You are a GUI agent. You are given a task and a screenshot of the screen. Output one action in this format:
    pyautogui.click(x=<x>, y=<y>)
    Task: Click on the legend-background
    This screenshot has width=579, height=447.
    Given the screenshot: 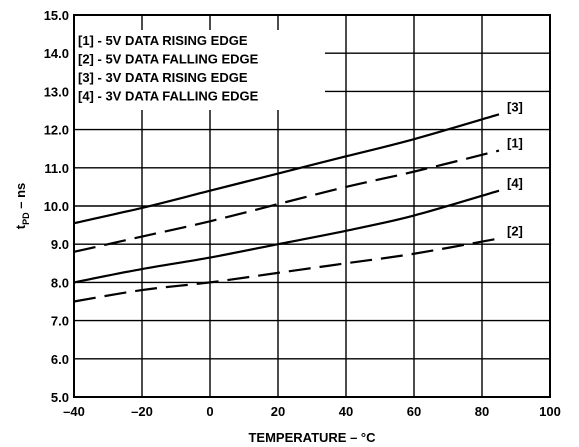 What is the action you would take?
    pyautogui.click(x=200, y=70)
    